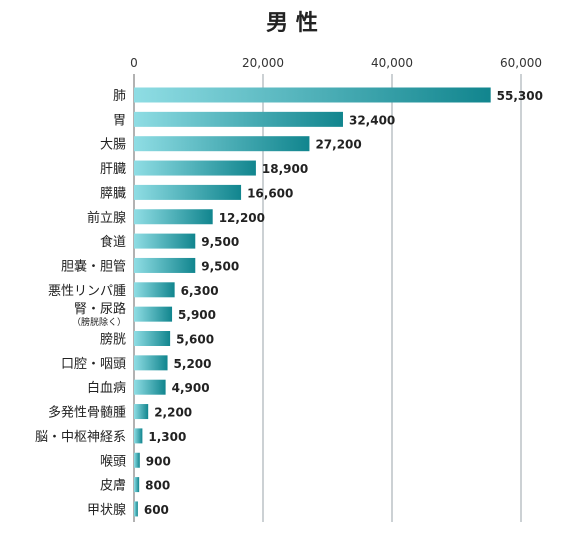  What do you see at coordinates (134, 63) in the screenshot?
I see `x-tick-label: 0` at bounding box center [134, 63].